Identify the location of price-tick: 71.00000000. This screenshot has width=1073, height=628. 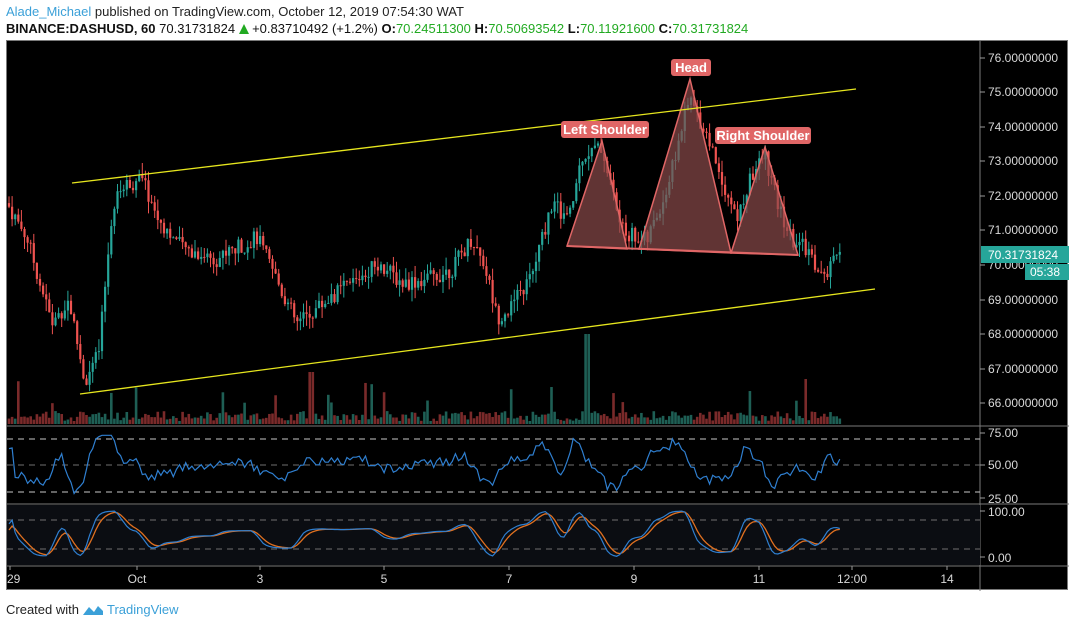
(1019, 230).